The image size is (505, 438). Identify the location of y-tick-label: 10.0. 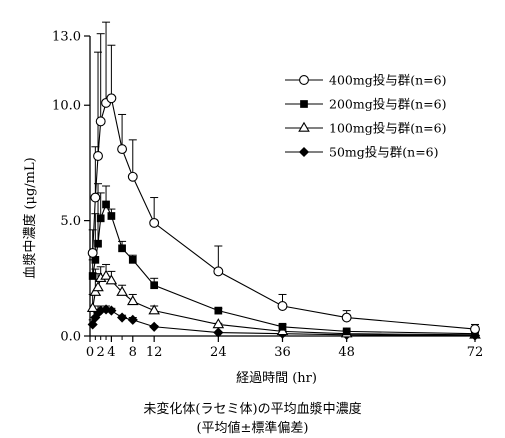
(66, 106).